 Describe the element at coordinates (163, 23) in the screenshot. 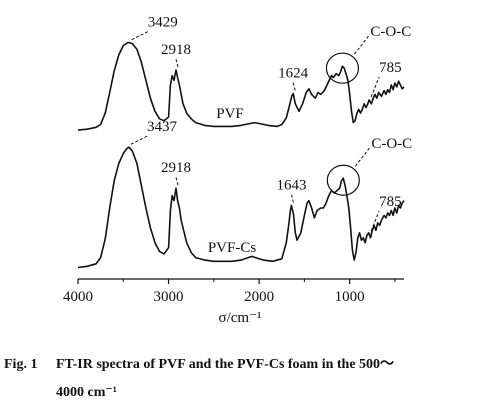

I see `annotation-label: 3429` at that location.